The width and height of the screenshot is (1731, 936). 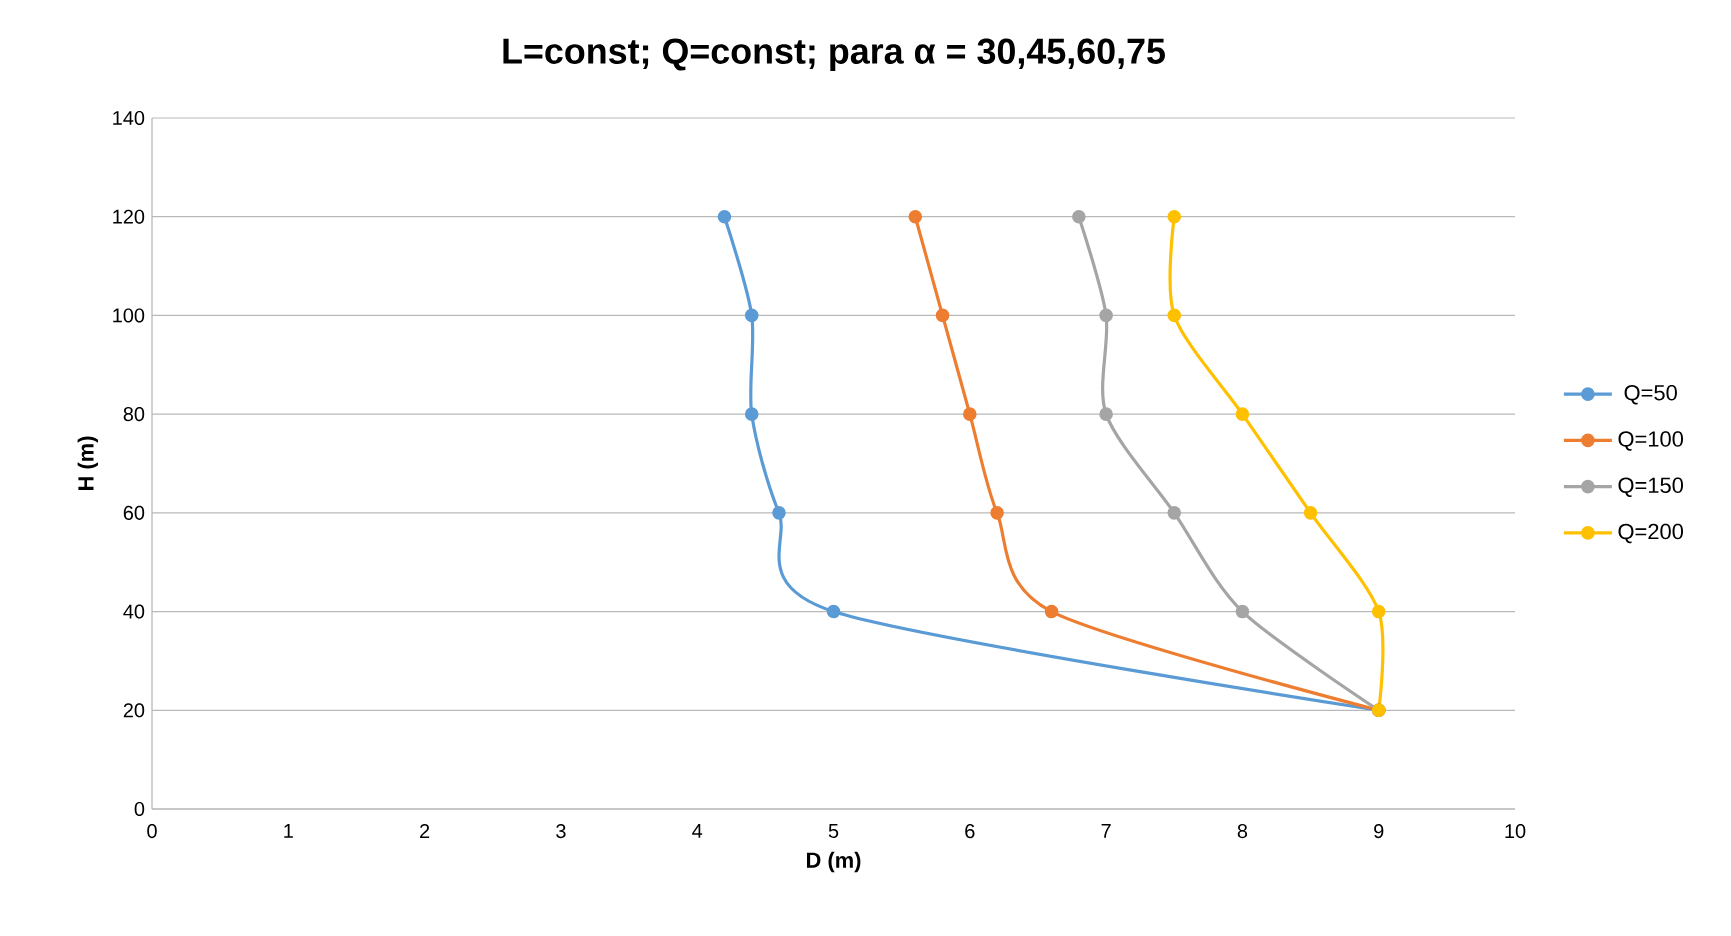 What do you see at coordinates (1651, 487) in the screenshot?
I see `legend-label: Q=150` at bounding box center [1651, 487].